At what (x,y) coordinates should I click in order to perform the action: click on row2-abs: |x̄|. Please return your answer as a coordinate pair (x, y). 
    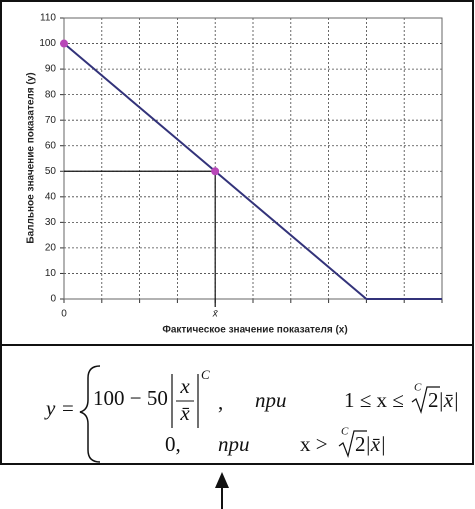
    Looking at the image, I should click on (375, 444).